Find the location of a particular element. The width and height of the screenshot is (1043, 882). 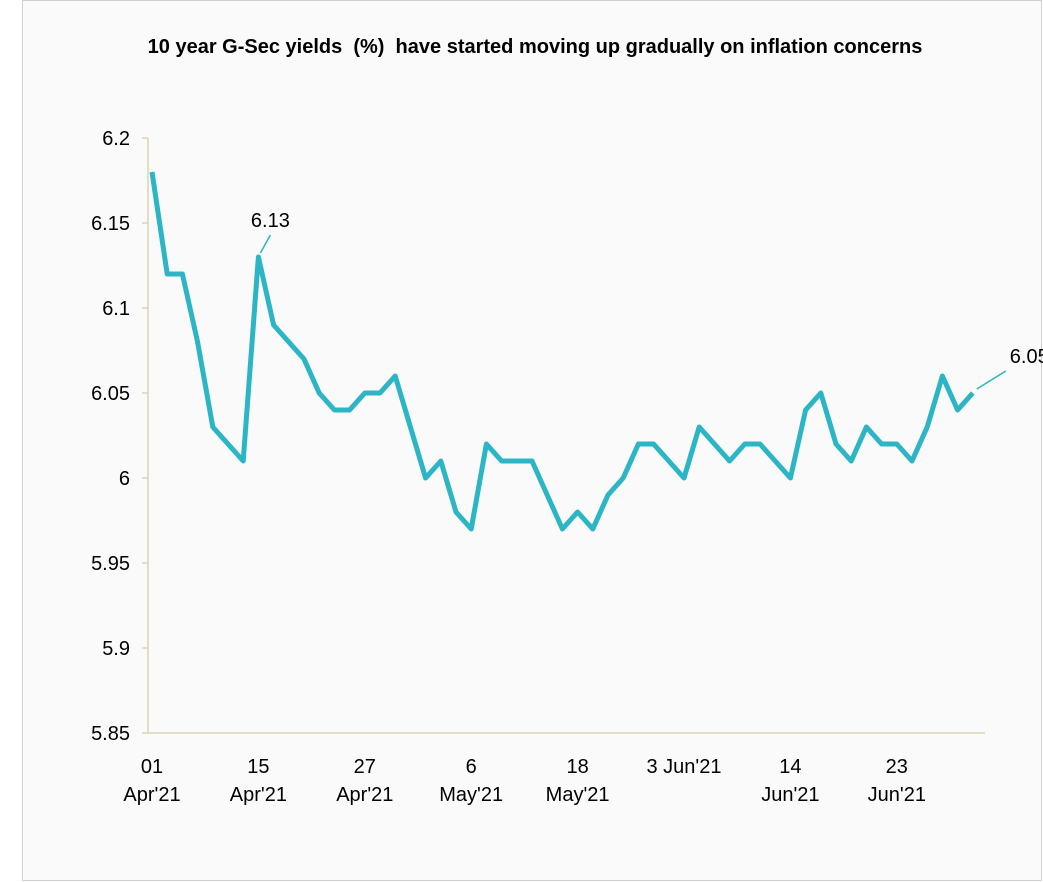

x-tick-label: 18 is located at coordinates (577, 767).